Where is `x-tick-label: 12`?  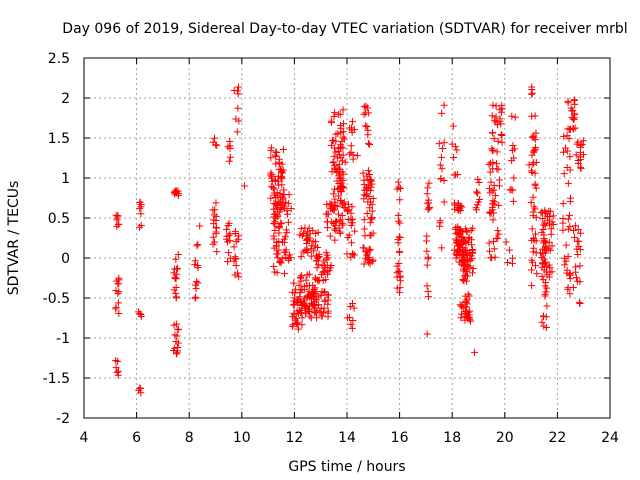 x-tick-label: 12 is located at coordinates (294, 438).